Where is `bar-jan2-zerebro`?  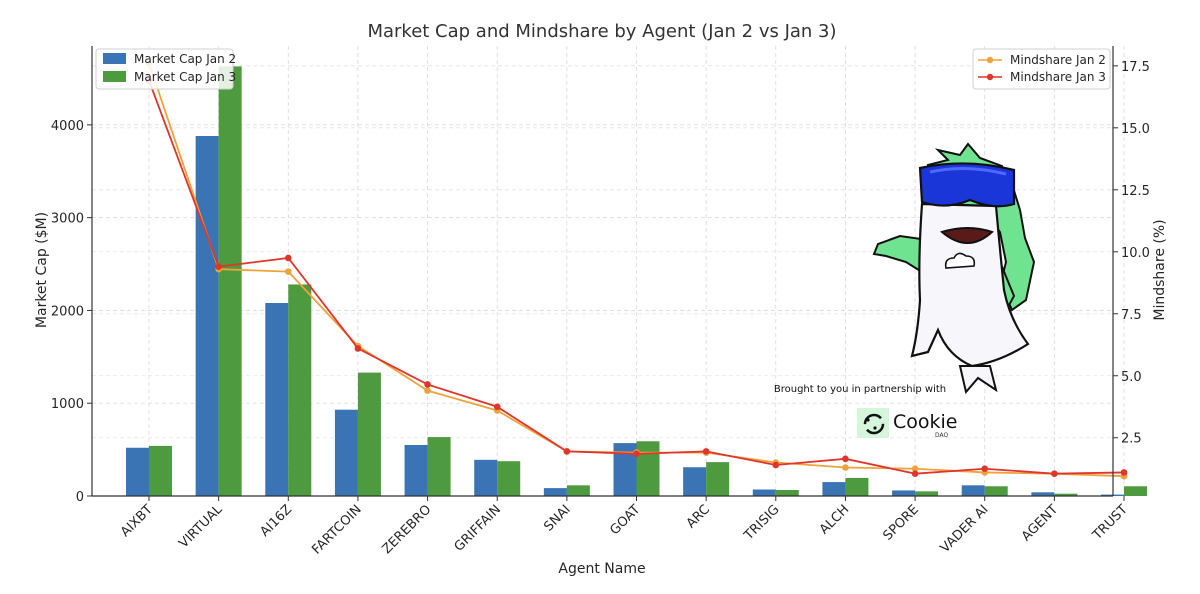
bar-jan2-zerebro is located at coordinates (416, 470).